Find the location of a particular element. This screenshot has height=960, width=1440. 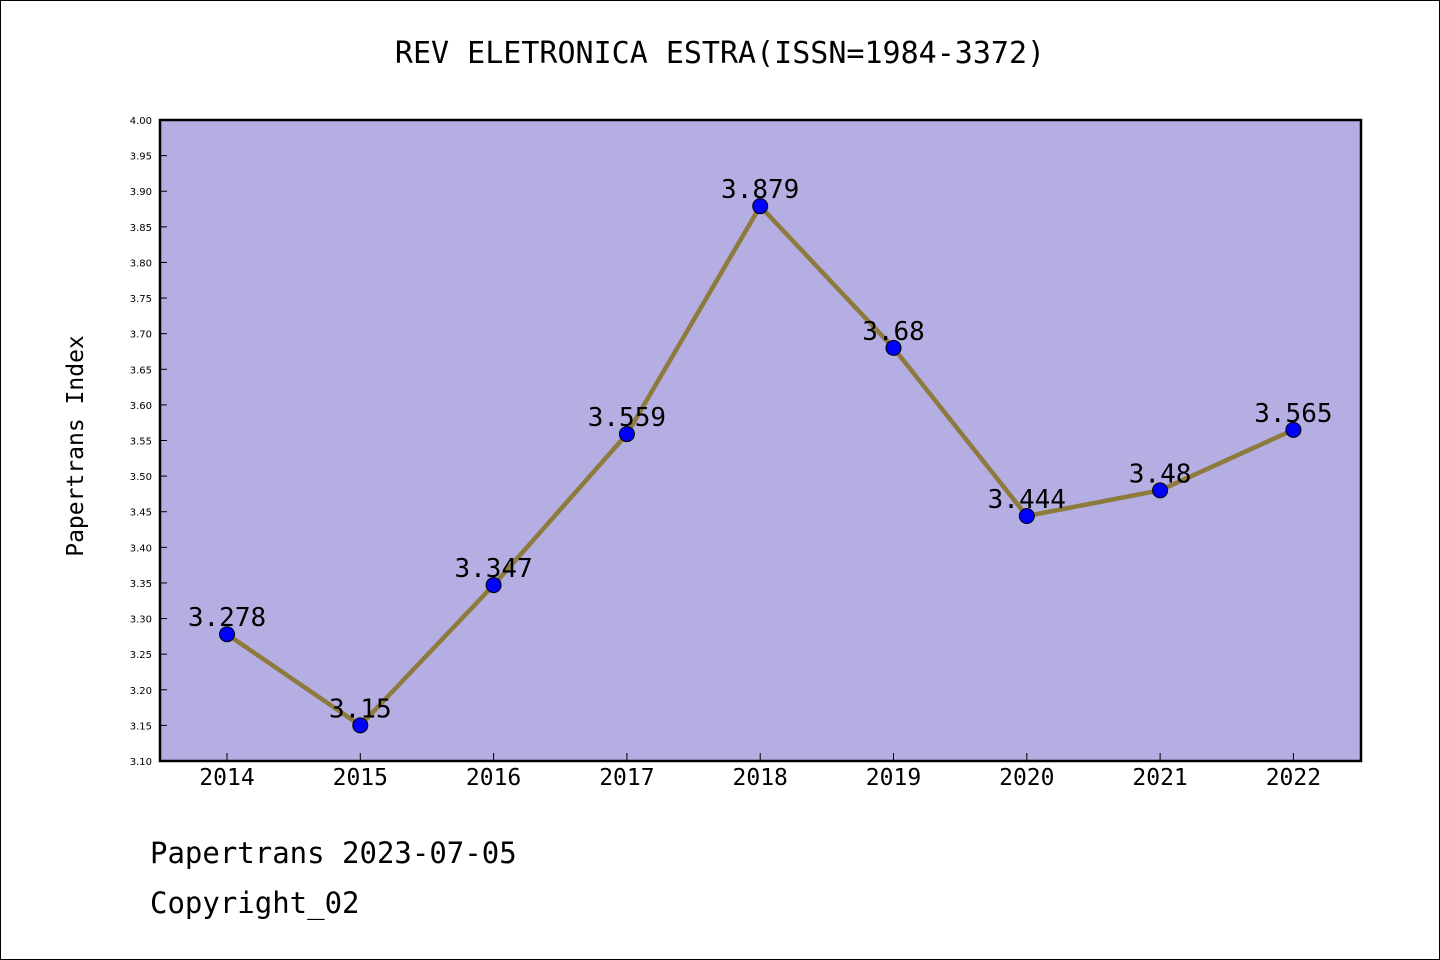

data-label: 3.879 is located at coordinates (760, 190).